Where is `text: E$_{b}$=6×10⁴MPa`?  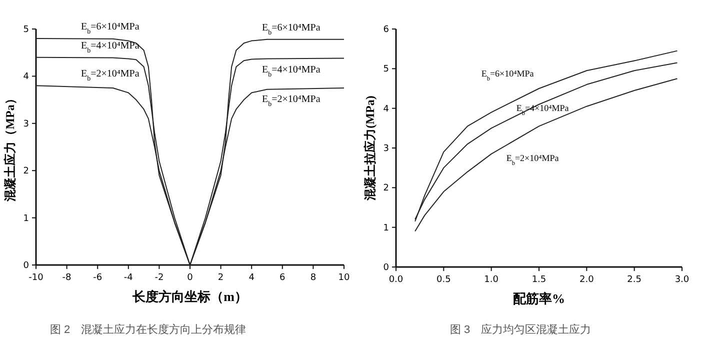
text: E$_{b}$=6×10⁴MPa is located at coordinates (110, 28).